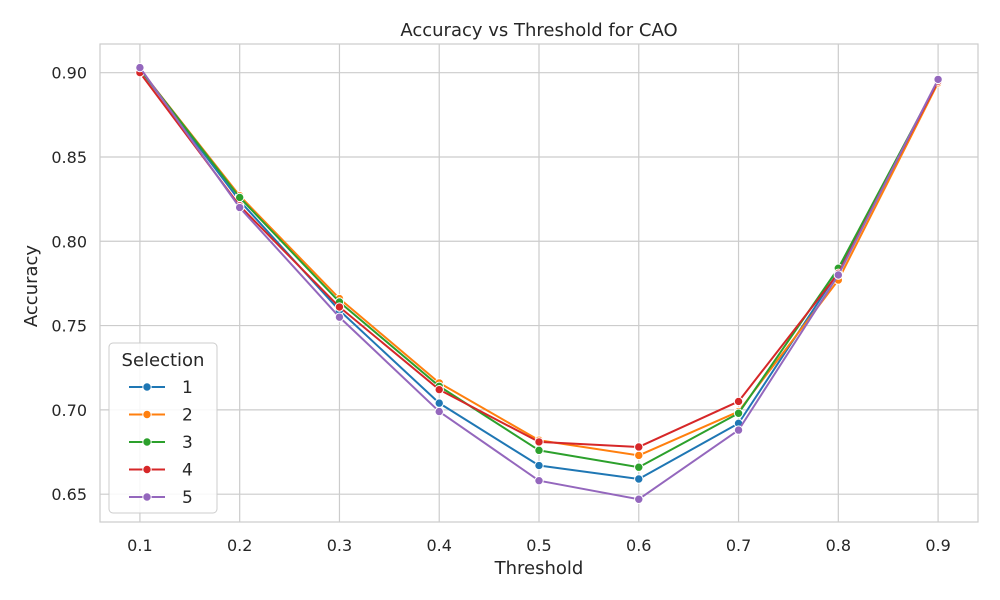 This screenshot has width=1000, height=600. I want to click on x-tick-label: 0.6, so click(638, 545).